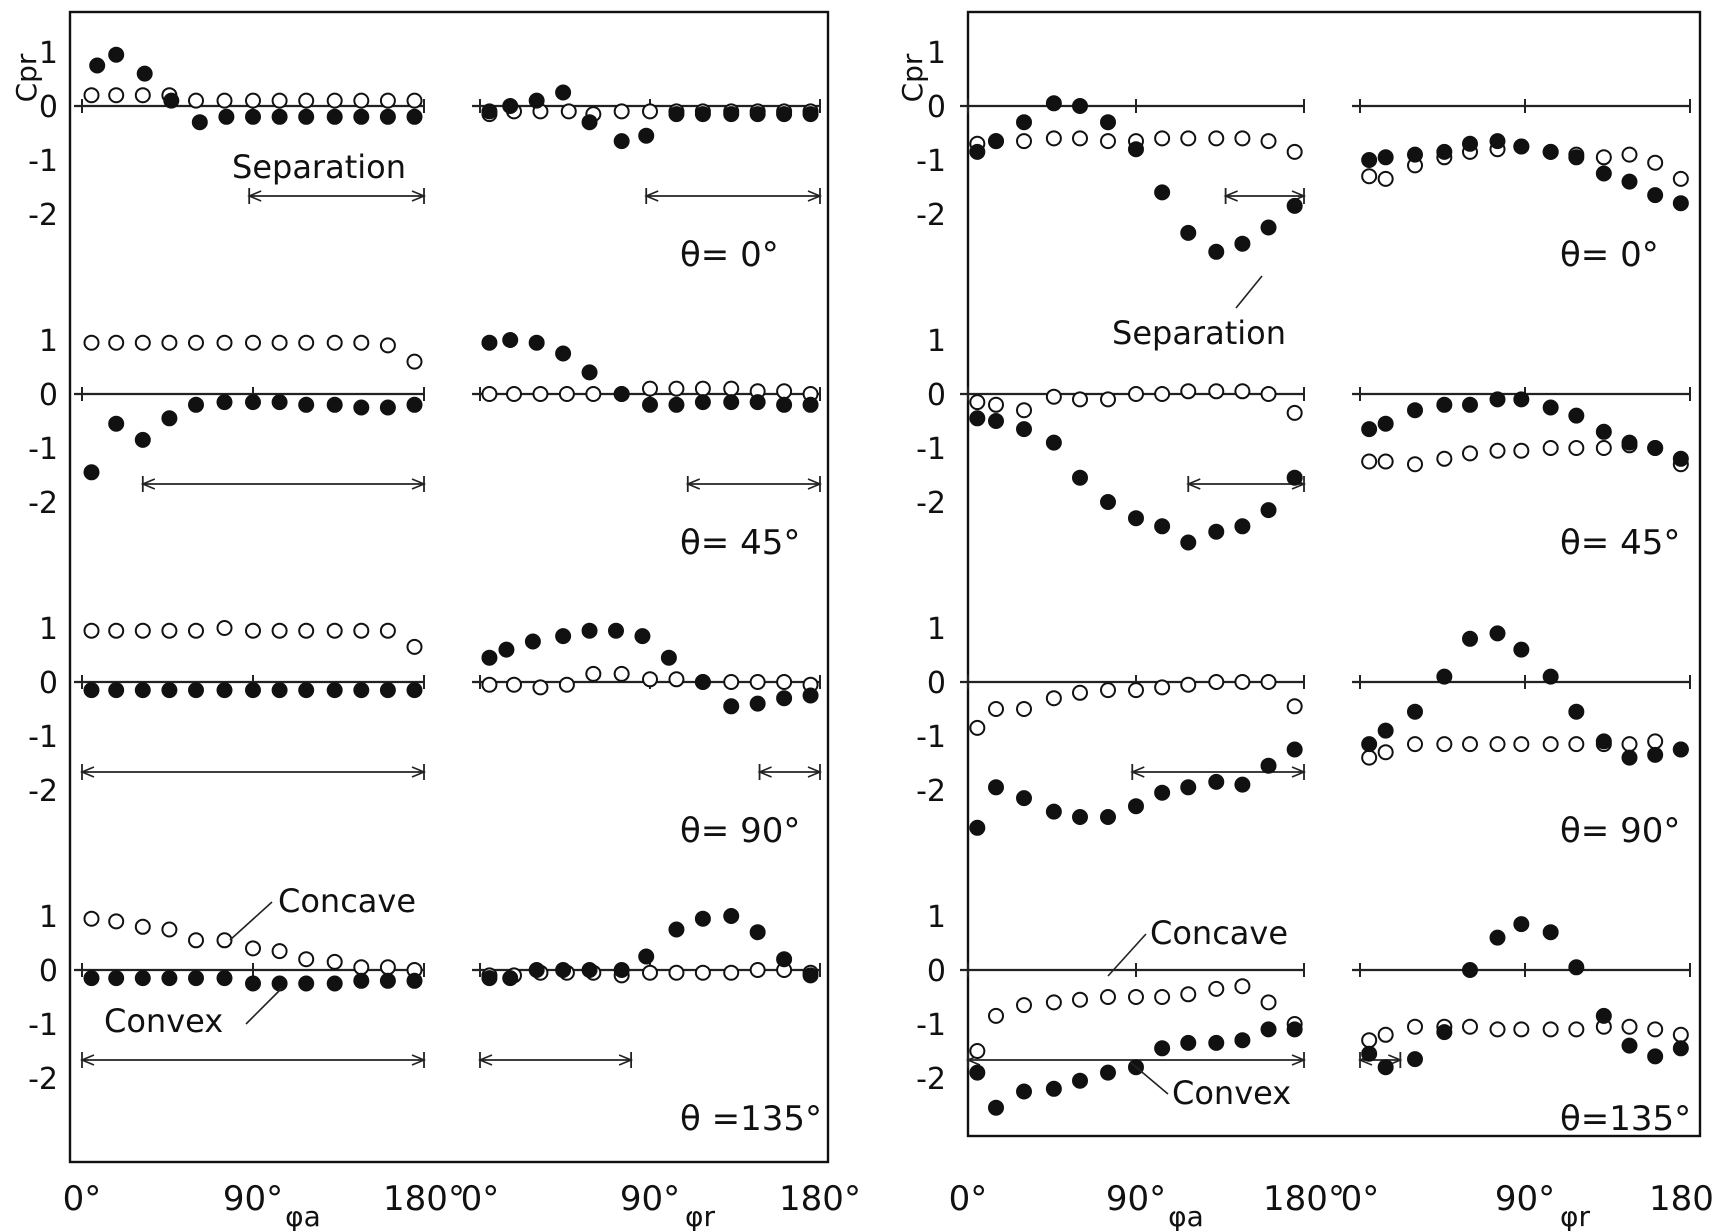 This screenshot has width=1717, height=1231. Describe the element at coordinates (931, 737) in the screenshot. I see `y-tick-label: -1` at that location.